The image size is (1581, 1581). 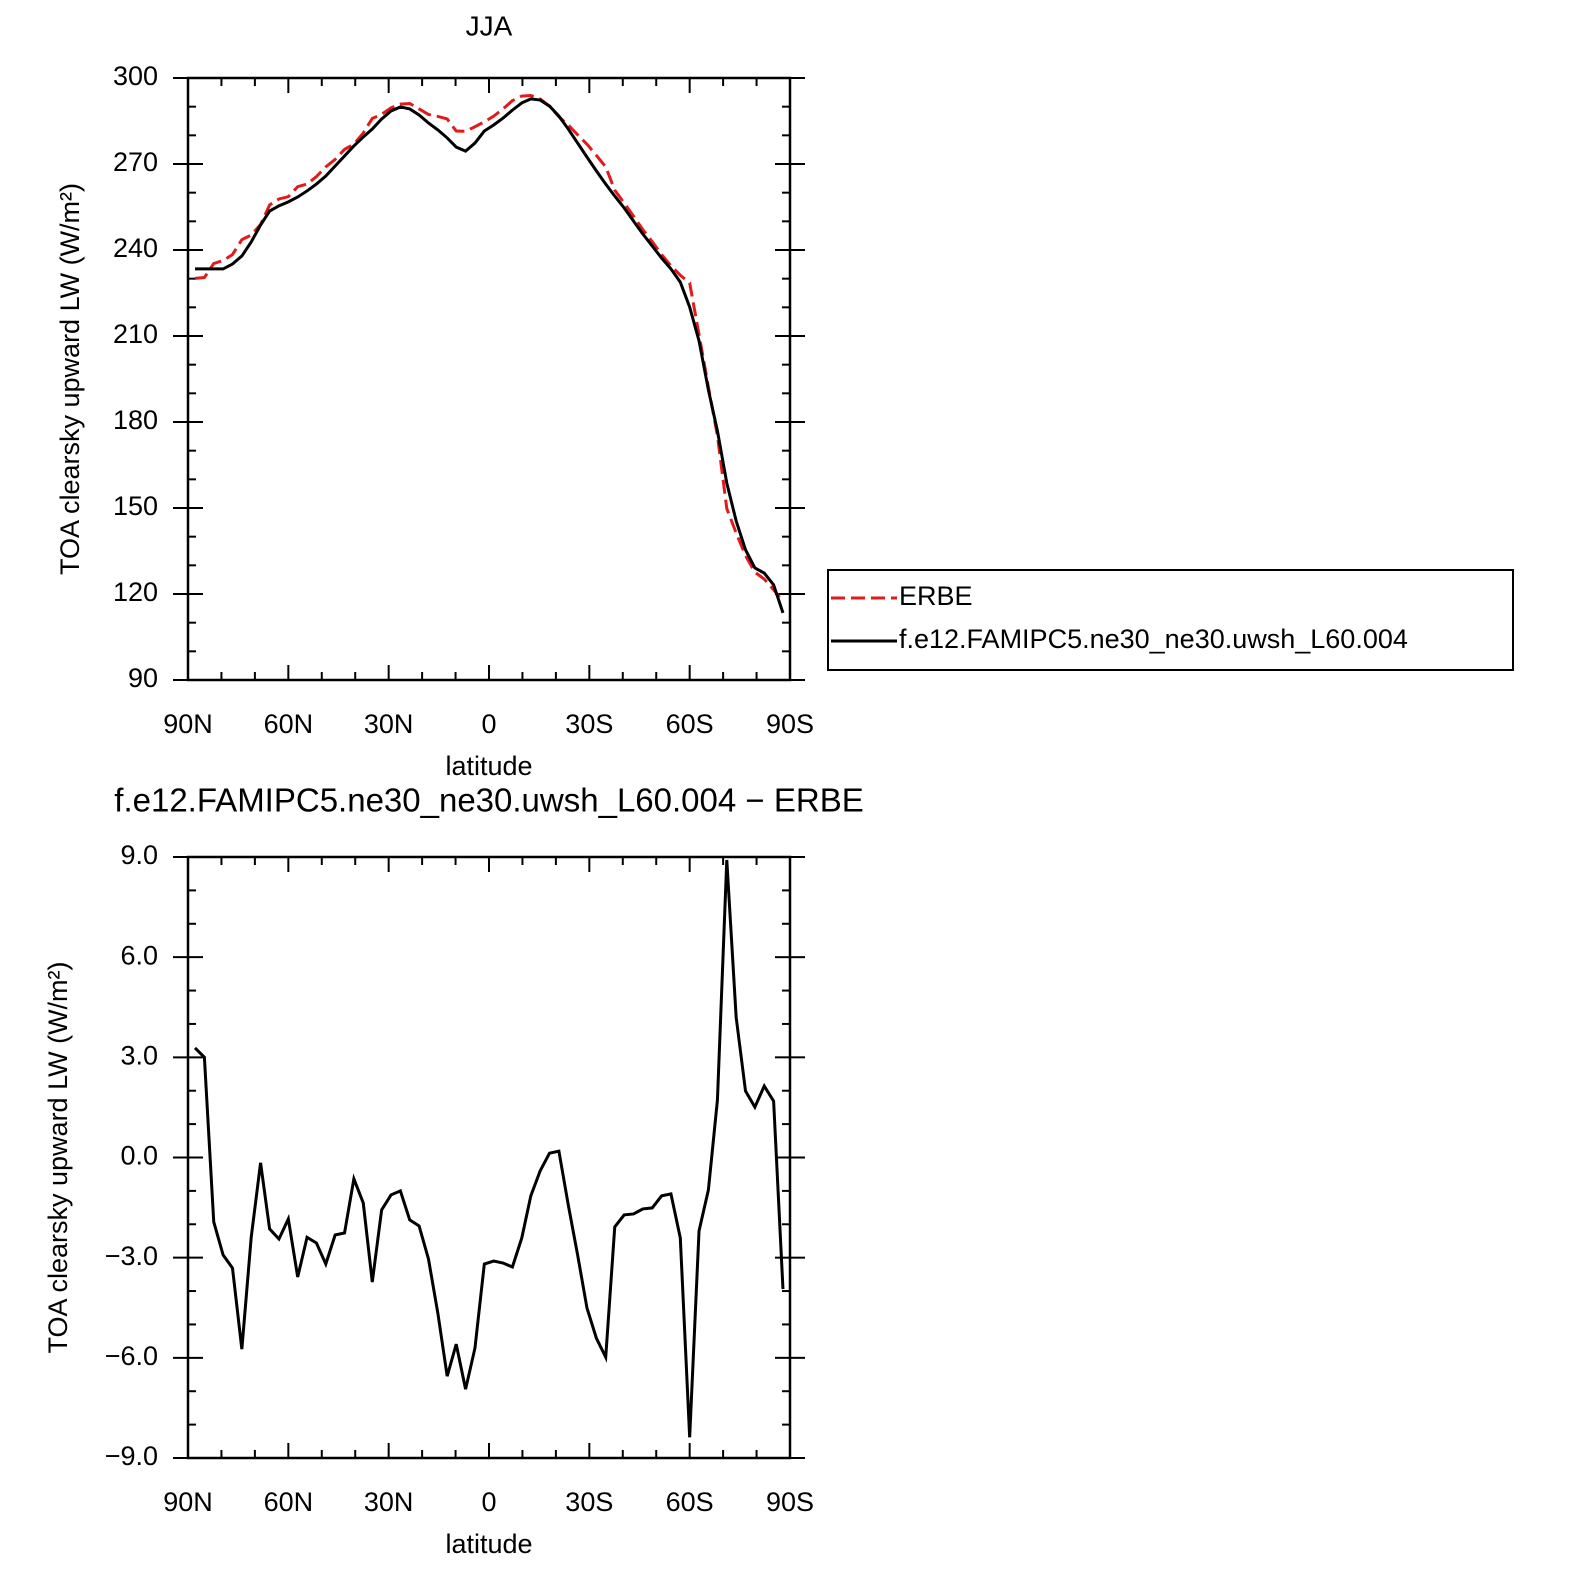 What do you see at coordinates (135, 76) in the screenshot?
I see `y-tick-label: 300` at bounding box center [135, 76].